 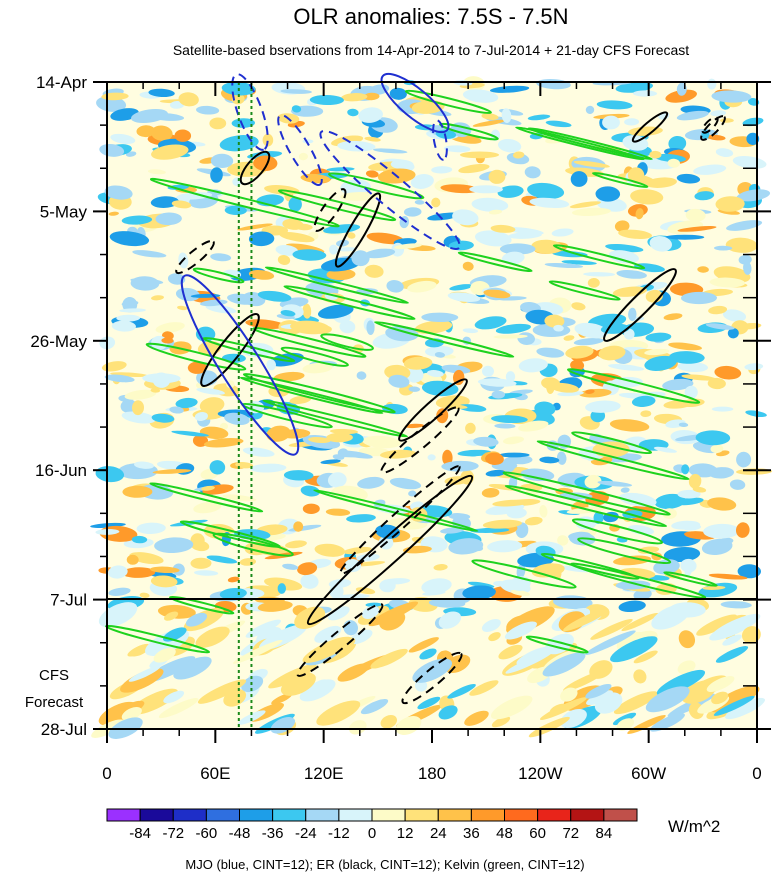 I want to click on y-tick-label: 14-Apr, so click(x=61, y=82).